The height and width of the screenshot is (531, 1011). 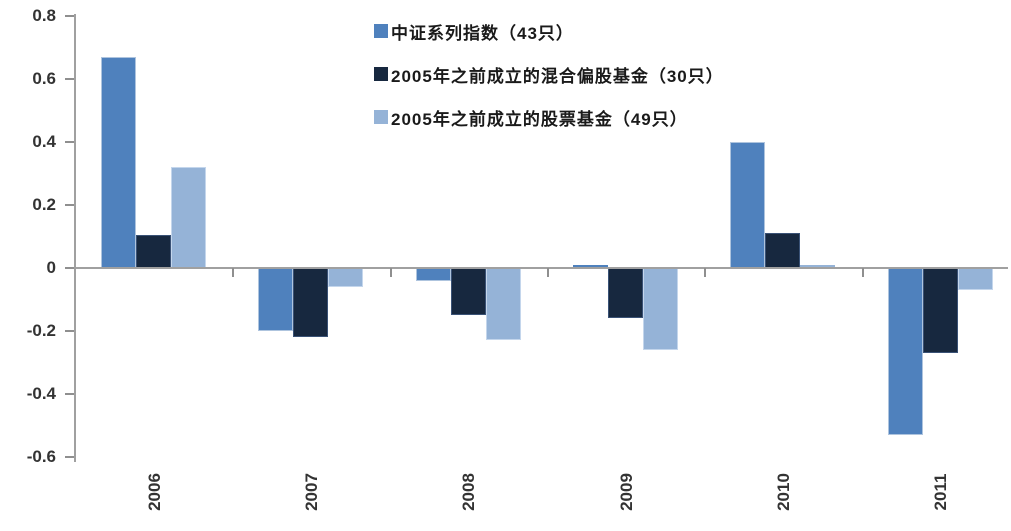 I want to click on bar-s2-2007, so click(x=311, y=303).